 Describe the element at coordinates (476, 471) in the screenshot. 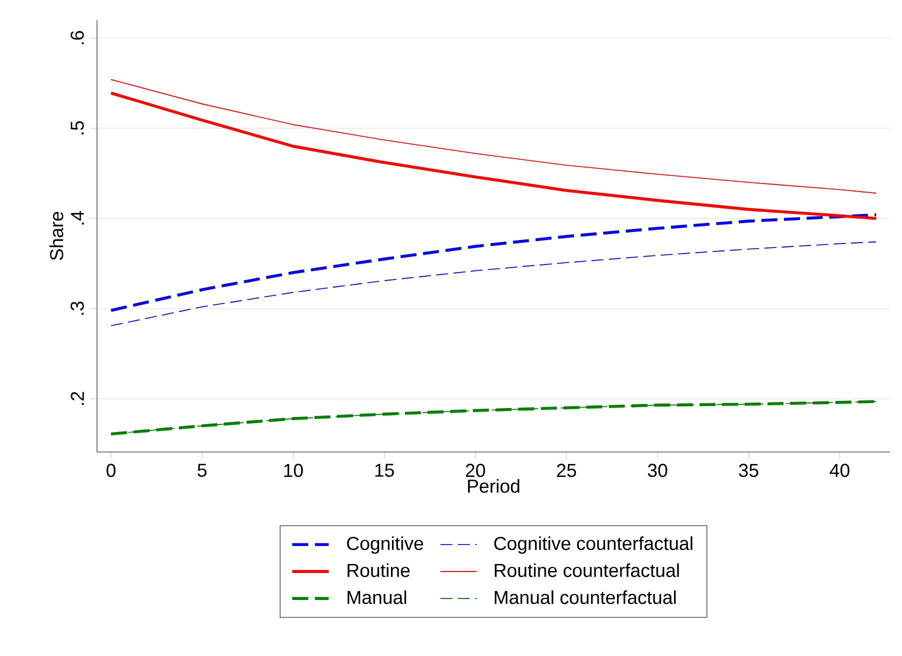

I see `x-tick-label: 20` at that location.